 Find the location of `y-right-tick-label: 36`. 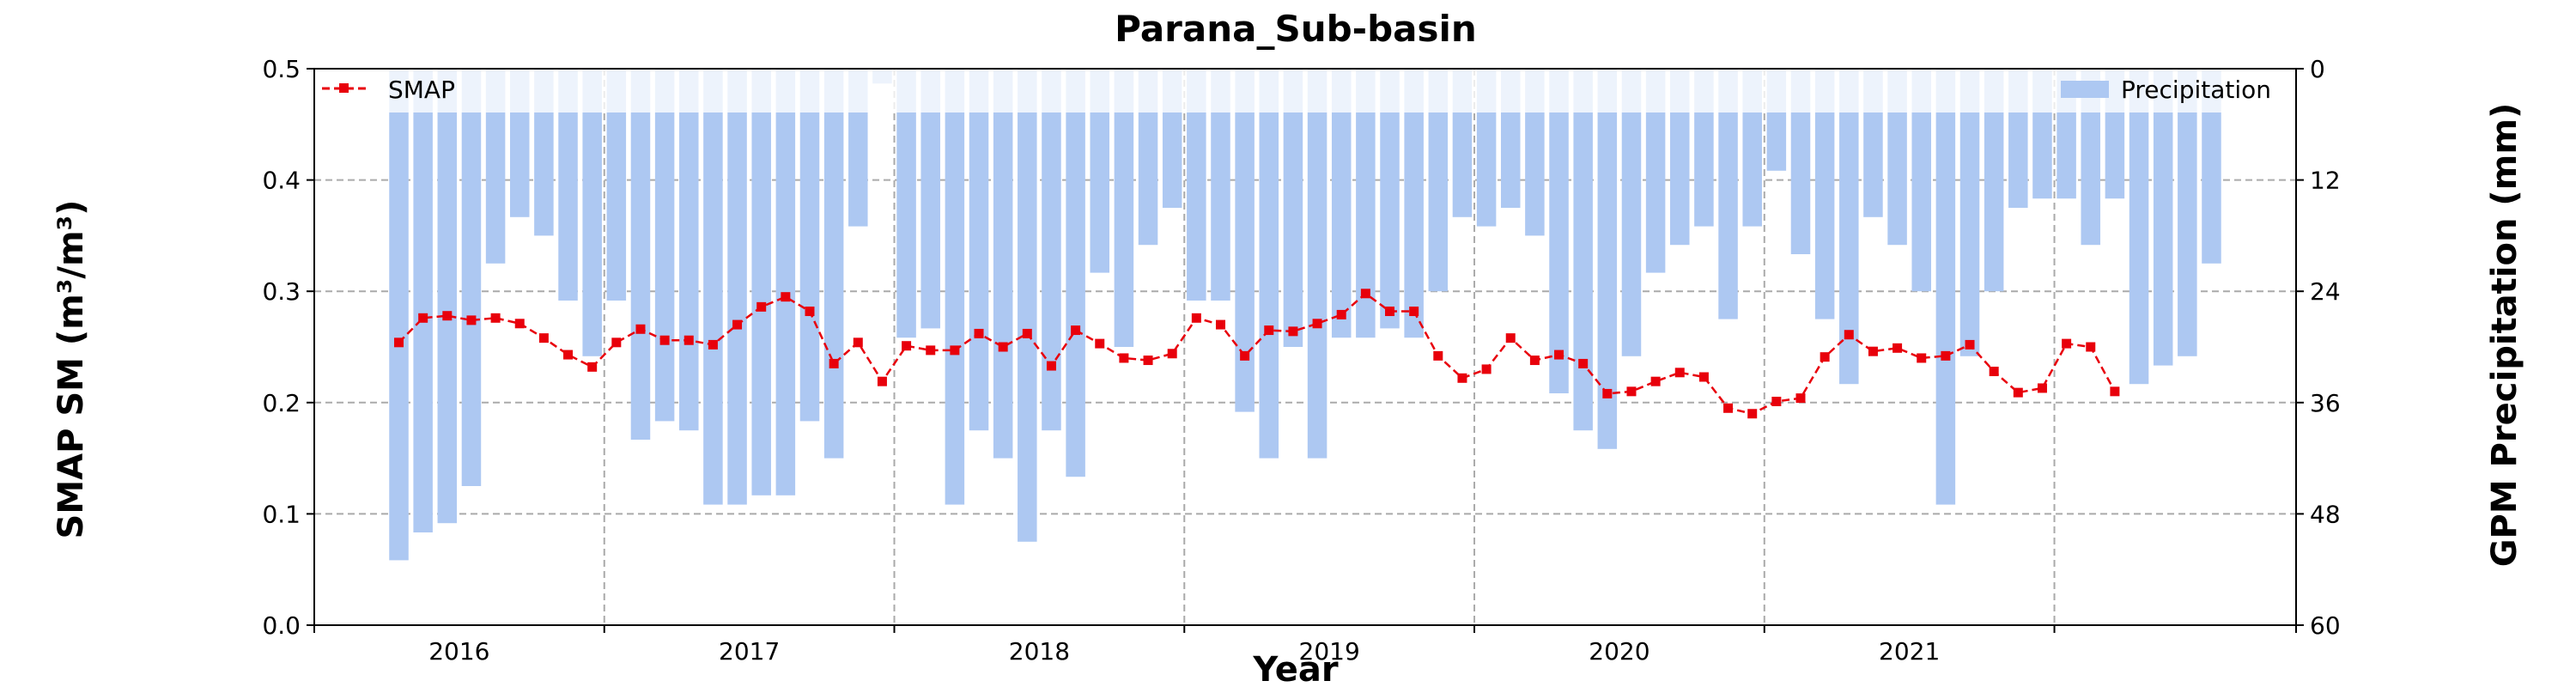

y-right-tick-label: 36 is located at coordinates (2325, 403).